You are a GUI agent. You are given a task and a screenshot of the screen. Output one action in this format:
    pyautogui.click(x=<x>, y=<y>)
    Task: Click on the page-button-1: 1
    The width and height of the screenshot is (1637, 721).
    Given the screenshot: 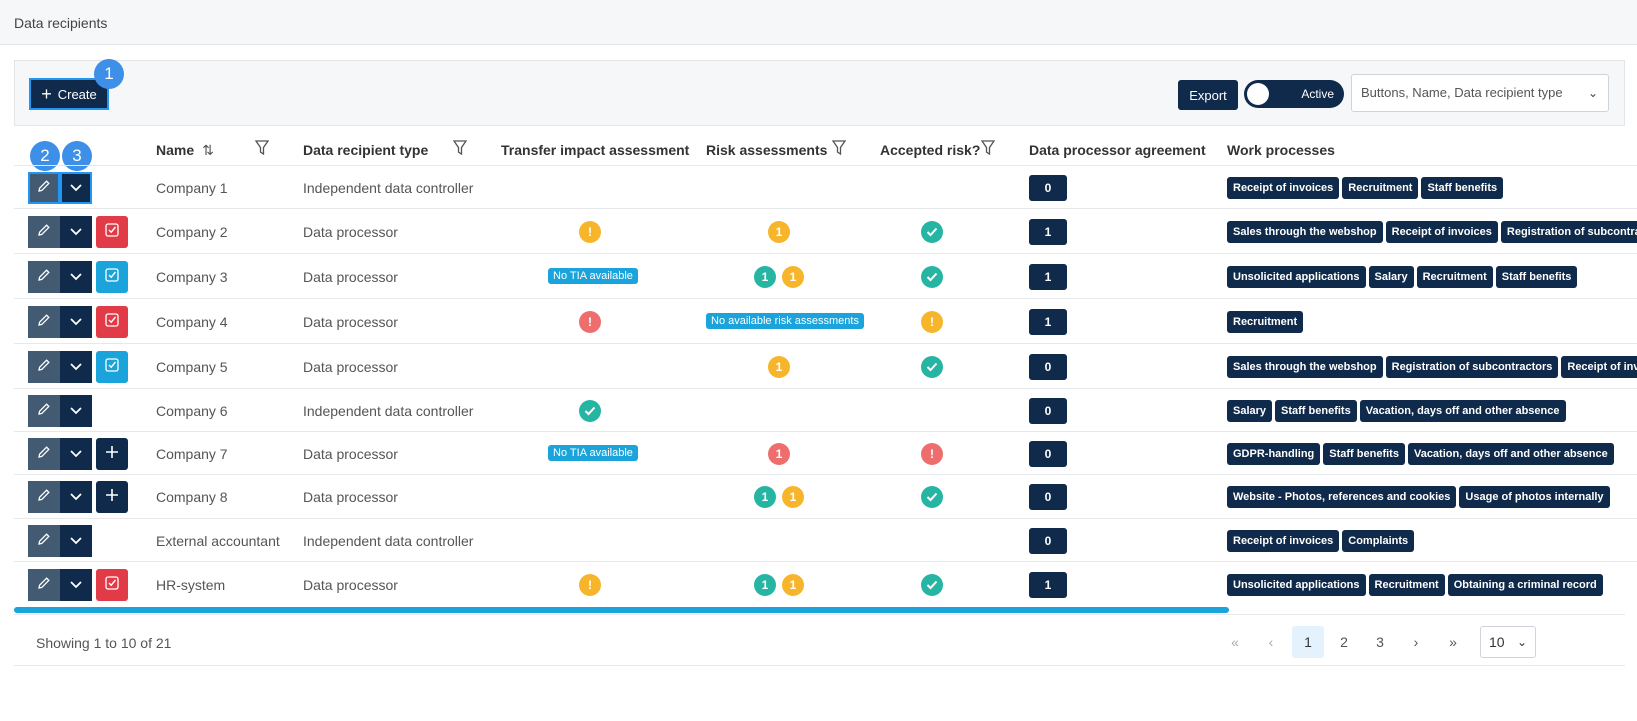 What is the action you would take?
    pyautogui.click(x=1308, y=642)
    